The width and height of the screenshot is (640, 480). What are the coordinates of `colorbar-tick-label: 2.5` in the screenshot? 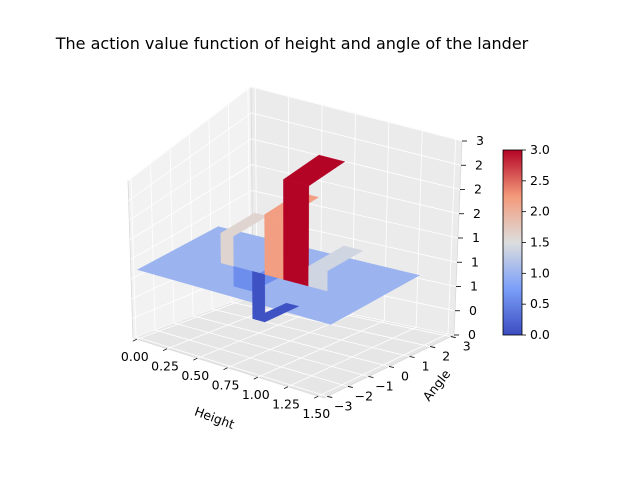 It's located at (540, 180).